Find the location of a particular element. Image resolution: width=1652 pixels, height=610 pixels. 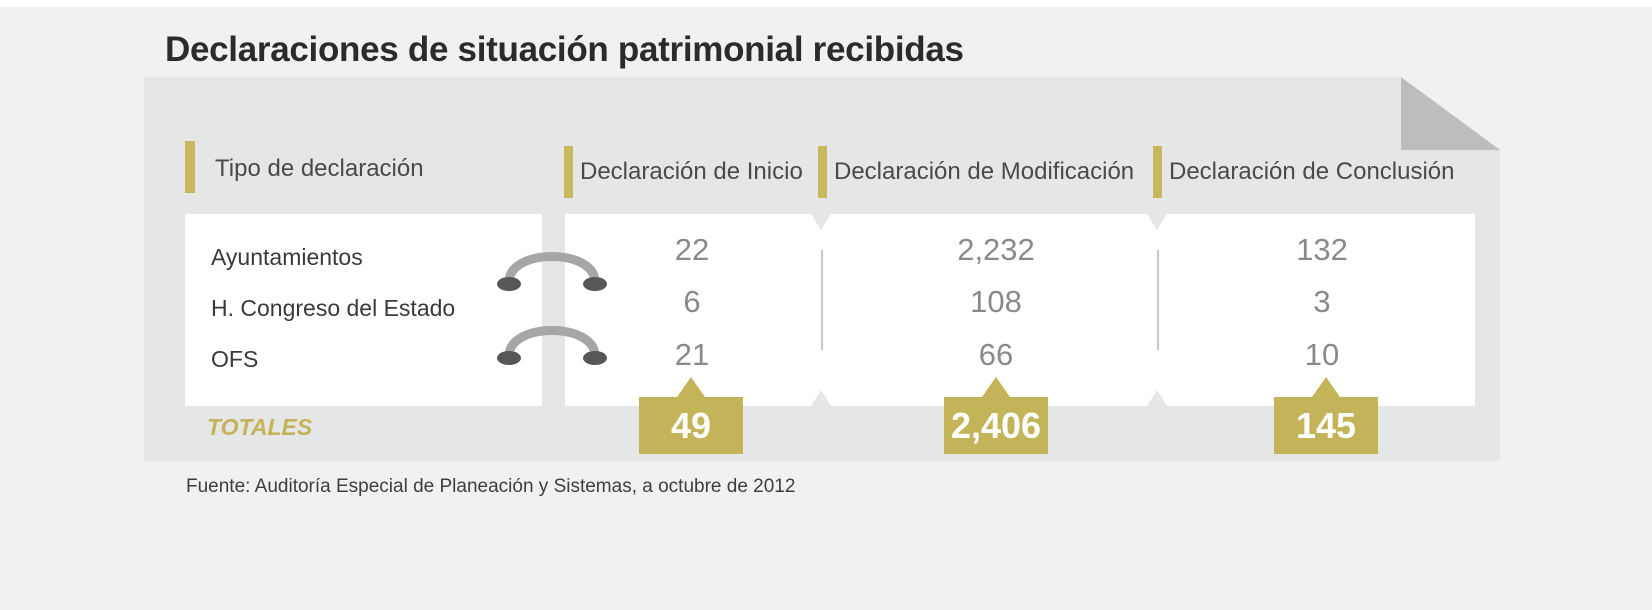

cell-inicio-congreso: 6 is located at coordinates (692, 301).